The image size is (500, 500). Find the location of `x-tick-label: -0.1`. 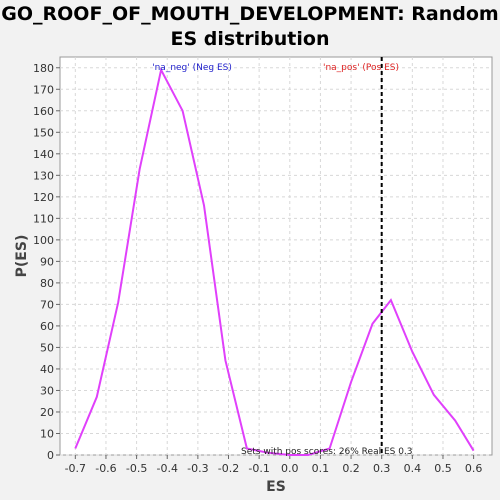

x-tick-label: -0.1 is located at coordinates (258, 468).